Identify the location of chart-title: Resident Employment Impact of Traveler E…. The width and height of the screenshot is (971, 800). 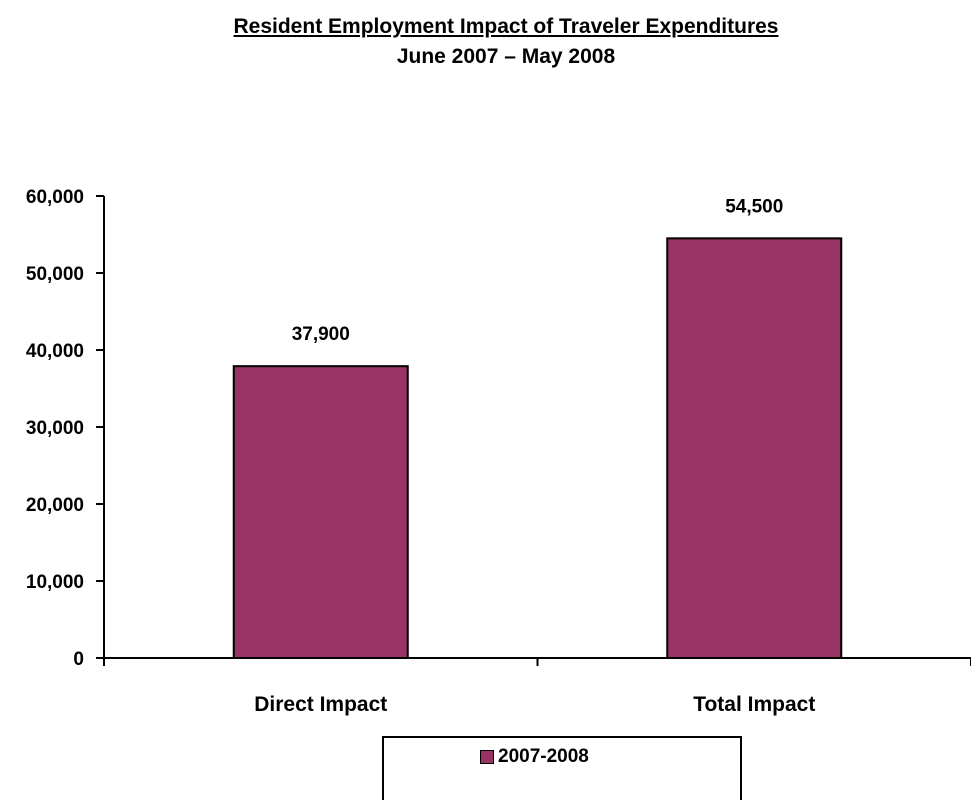
(506, 26).